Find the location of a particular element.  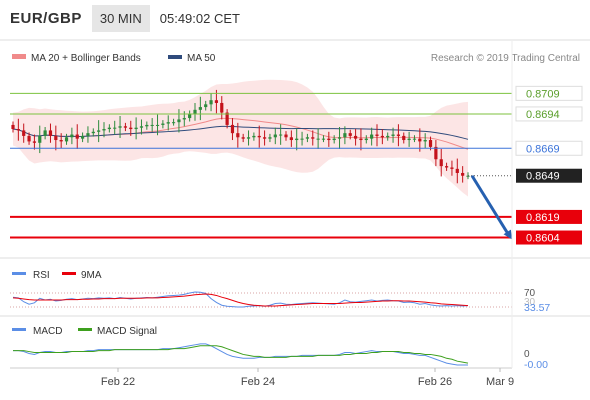

rsi-panel: RSI 9MA 70 30 33.57 is located at coordinates (295, 293).